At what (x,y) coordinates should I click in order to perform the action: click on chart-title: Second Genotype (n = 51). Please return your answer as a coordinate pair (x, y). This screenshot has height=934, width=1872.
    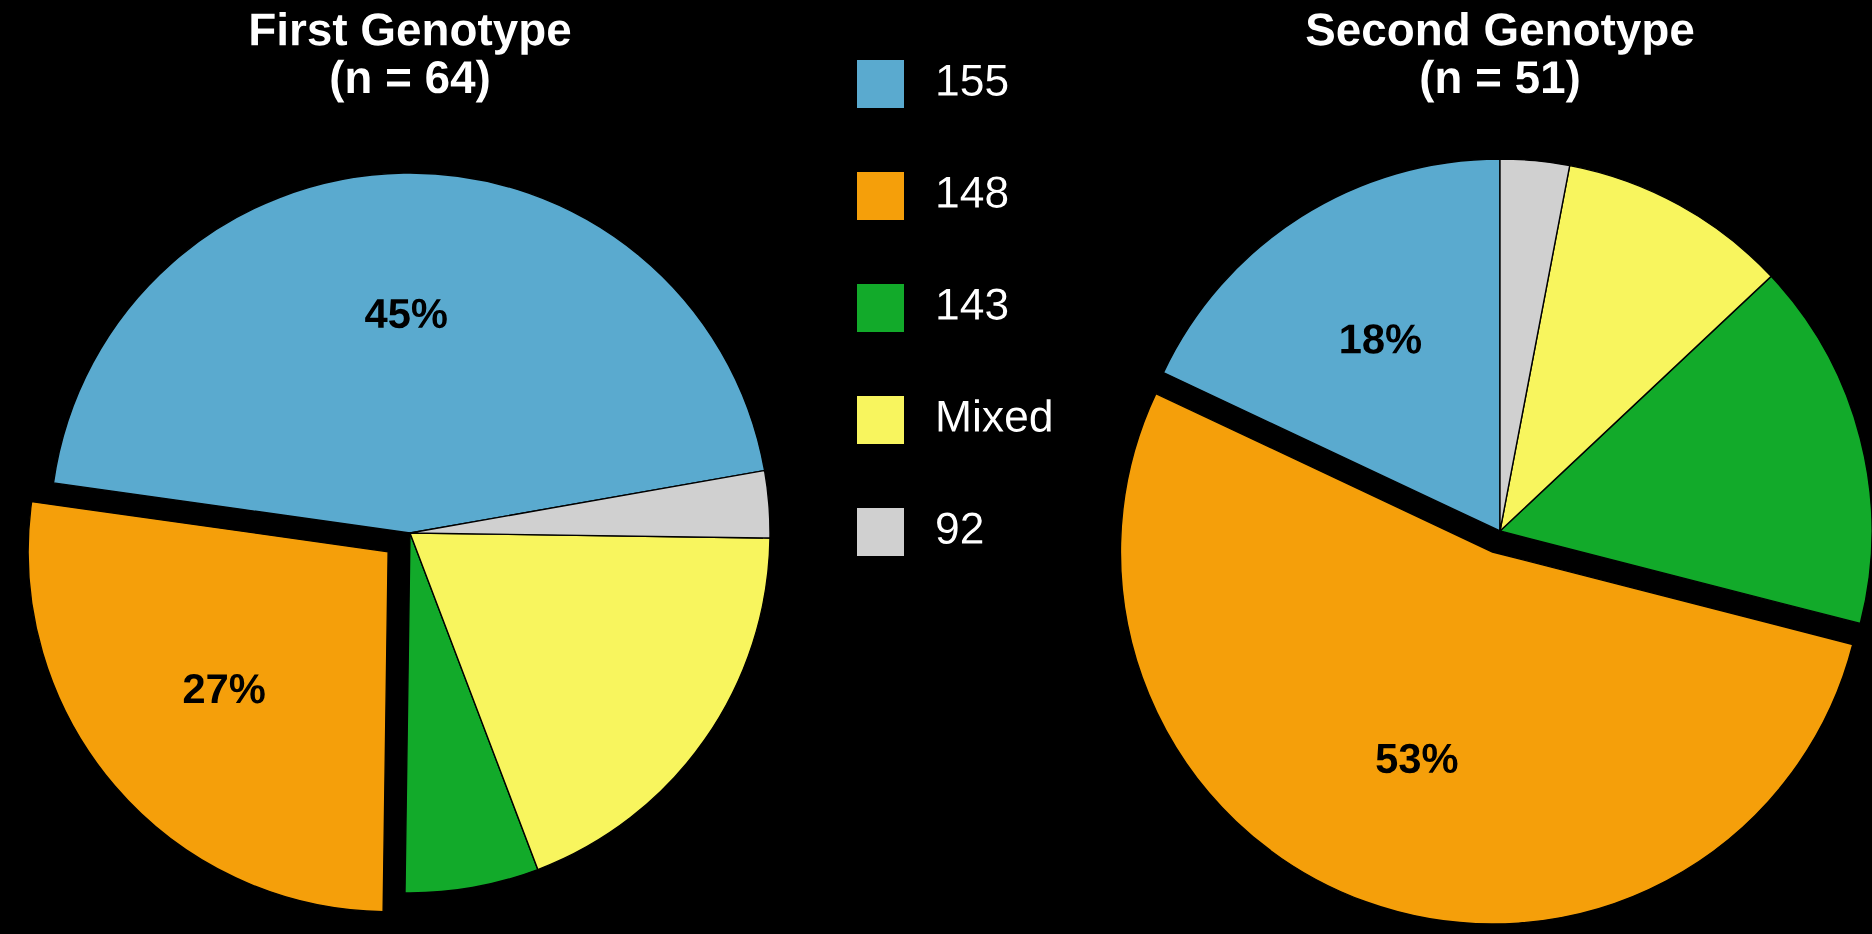
    Looking at the image, I should click on (1500, 57).